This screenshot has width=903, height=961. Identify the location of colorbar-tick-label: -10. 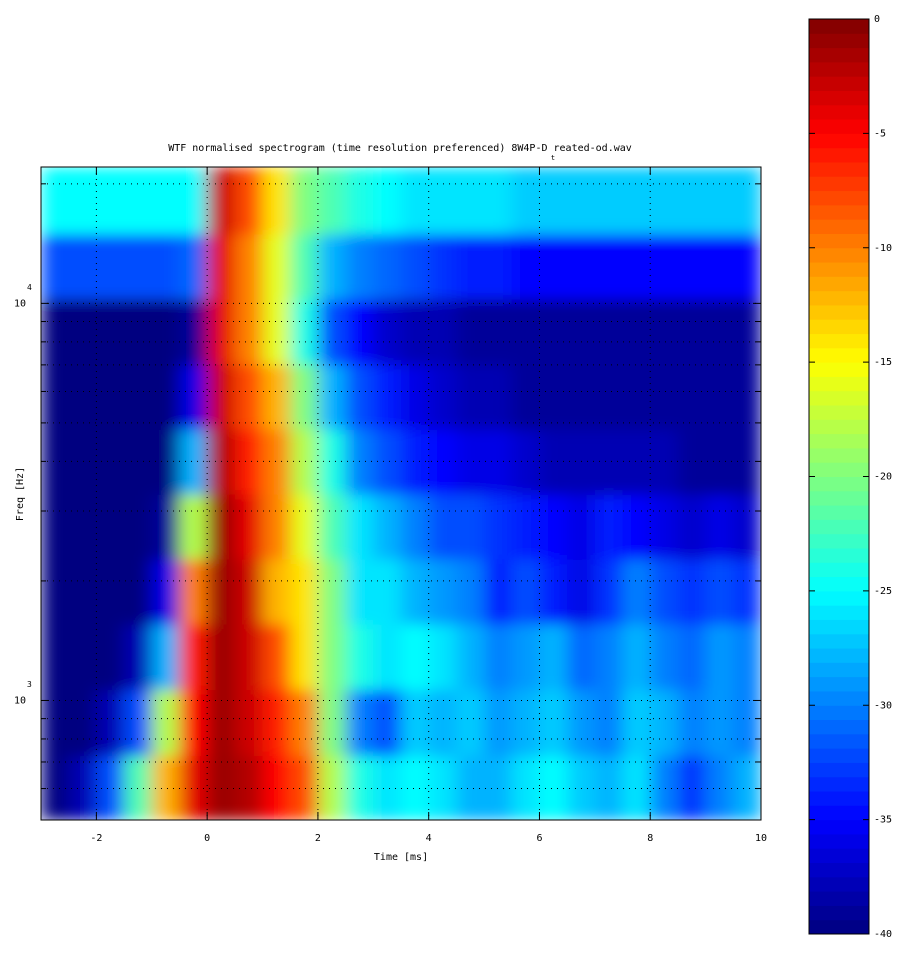
(883, 248).